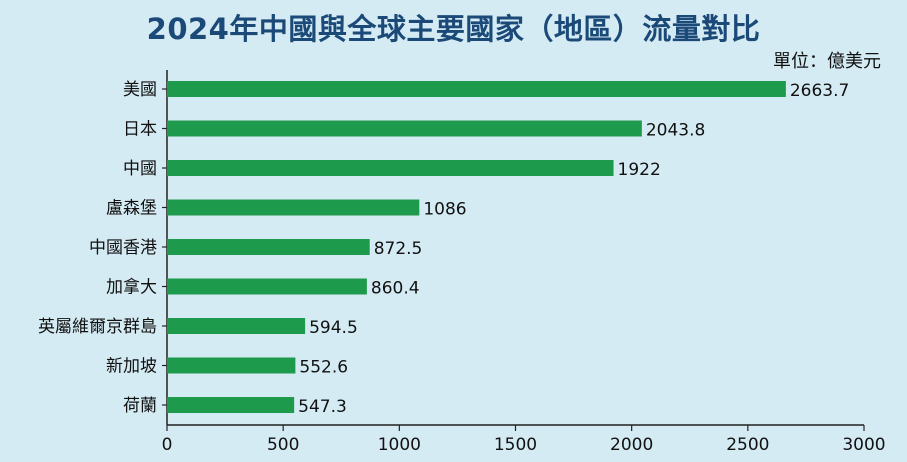  Describe the element at coordinates (140, 406) in the screenshot. I see `category-label: 荷蘭` at that location.